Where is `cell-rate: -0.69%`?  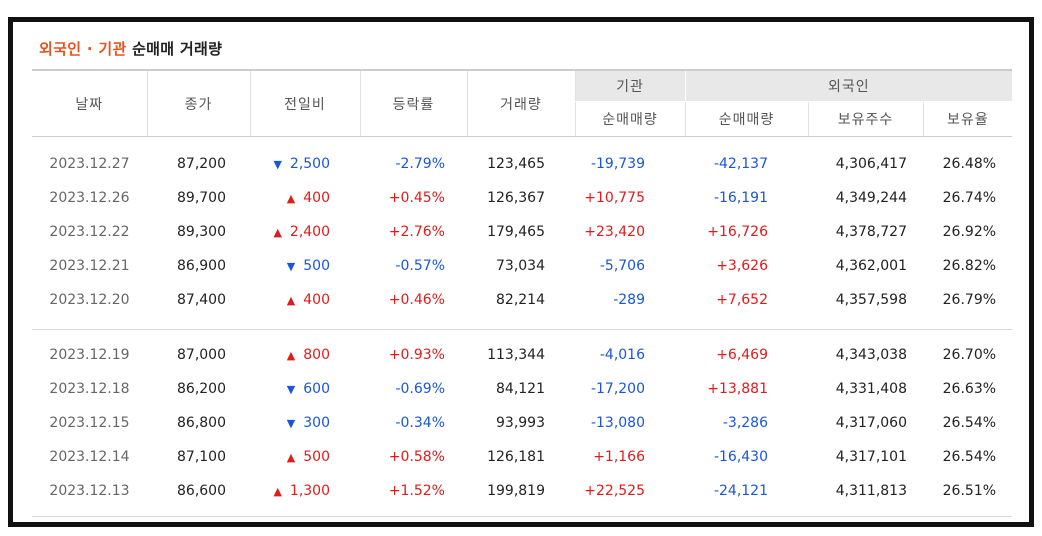 cell-rate: -0.69% is located at coordinates (420, 389).